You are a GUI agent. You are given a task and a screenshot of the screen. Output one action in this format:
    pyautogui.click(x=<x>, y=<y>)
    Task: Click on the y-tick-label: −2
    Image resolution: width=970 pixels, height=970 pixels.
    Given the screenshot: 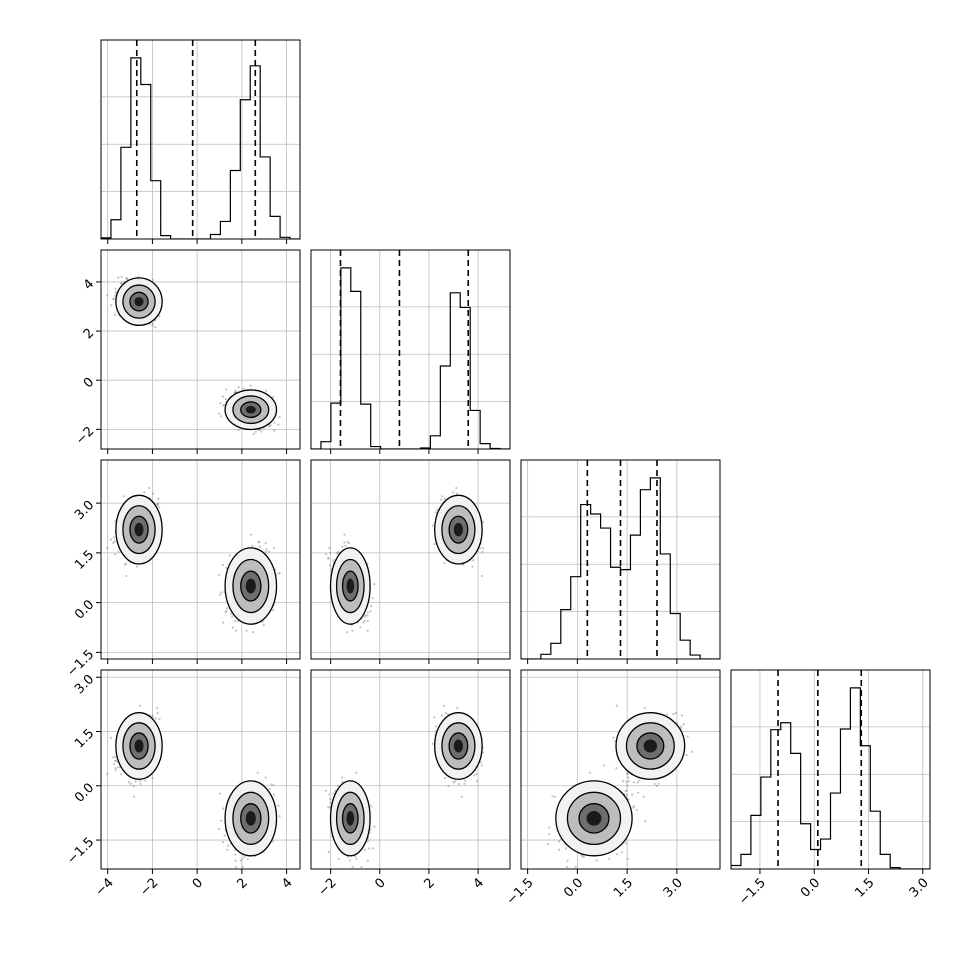 What is the action you would take?
    pyautogui.click(x=85, y=436)
    